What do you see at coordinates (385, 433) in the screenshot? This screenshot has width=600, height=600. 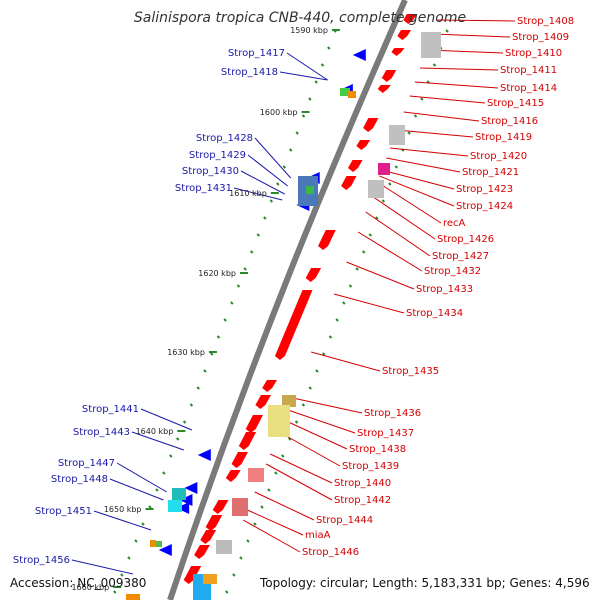 I see `forward-gene-label: Strop_1437` at bounding box center [385, 433].